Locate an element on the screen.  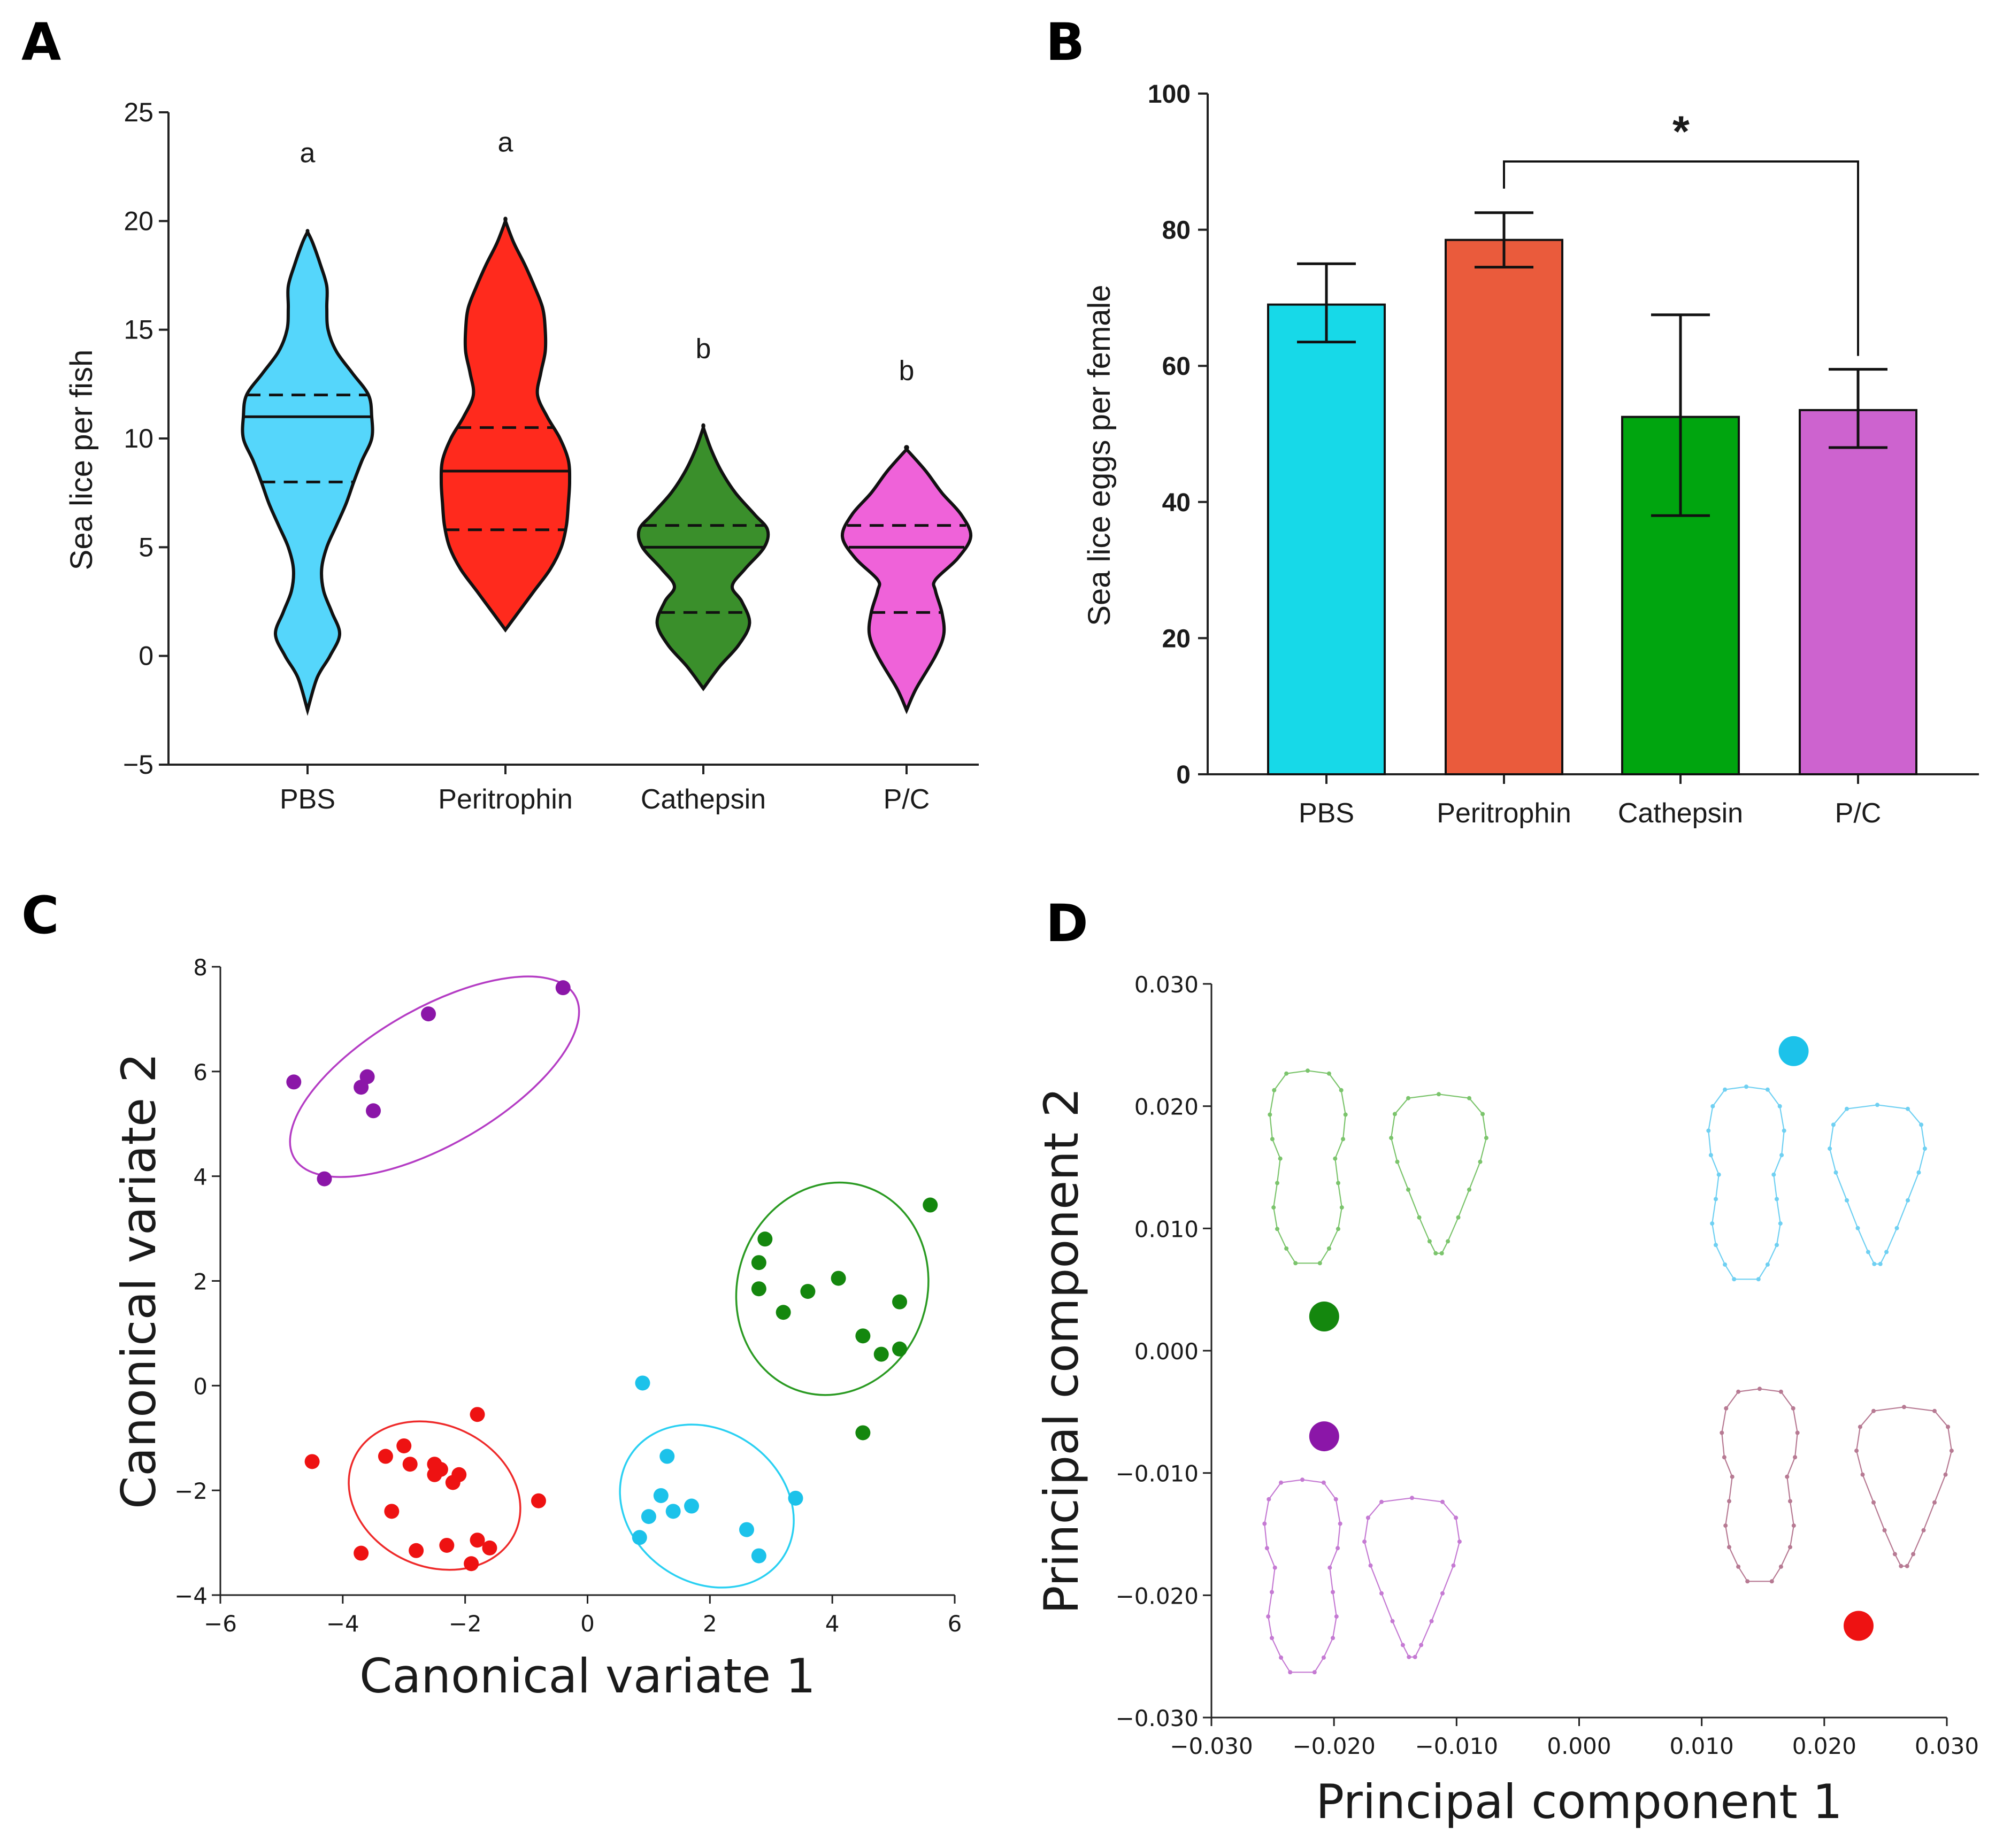
y-tick-label: −5 is located at coordinates (138, 765).